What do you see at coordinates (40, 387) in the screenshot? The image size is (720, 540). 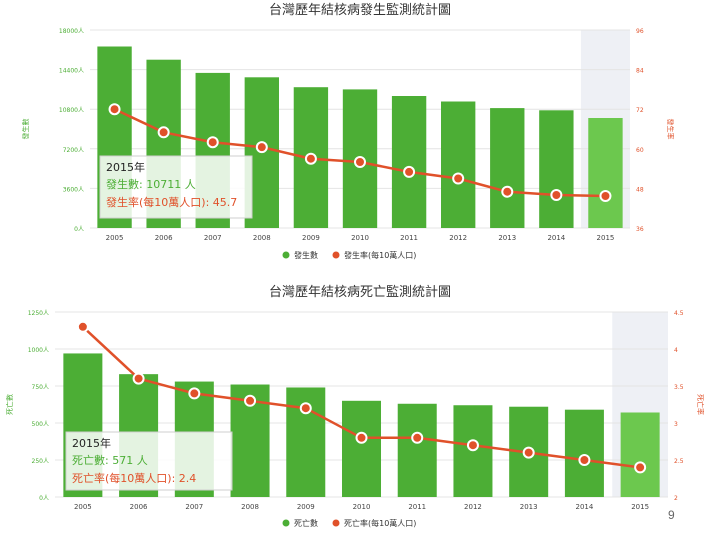 I see `left-tick-label: 750人` at bounding box center [40, 387].